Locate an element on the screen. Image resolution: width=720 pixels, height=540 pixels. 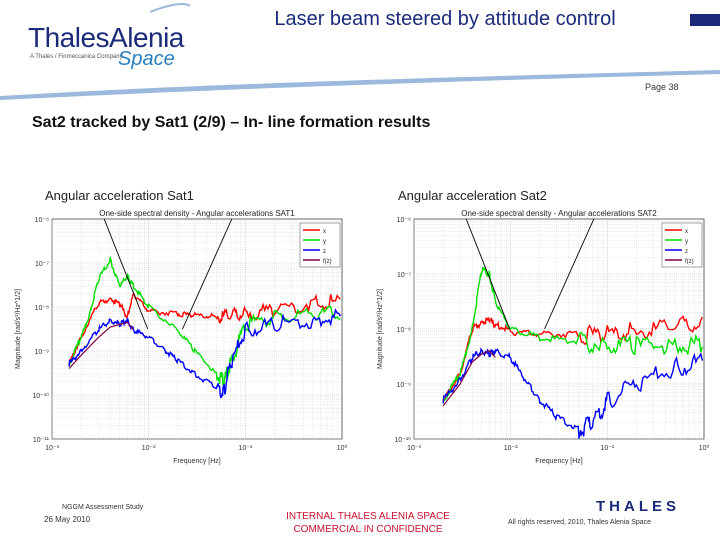
chart-caption-sat1: Angular acceleration Sat1 is located at coordinates (119, 195).